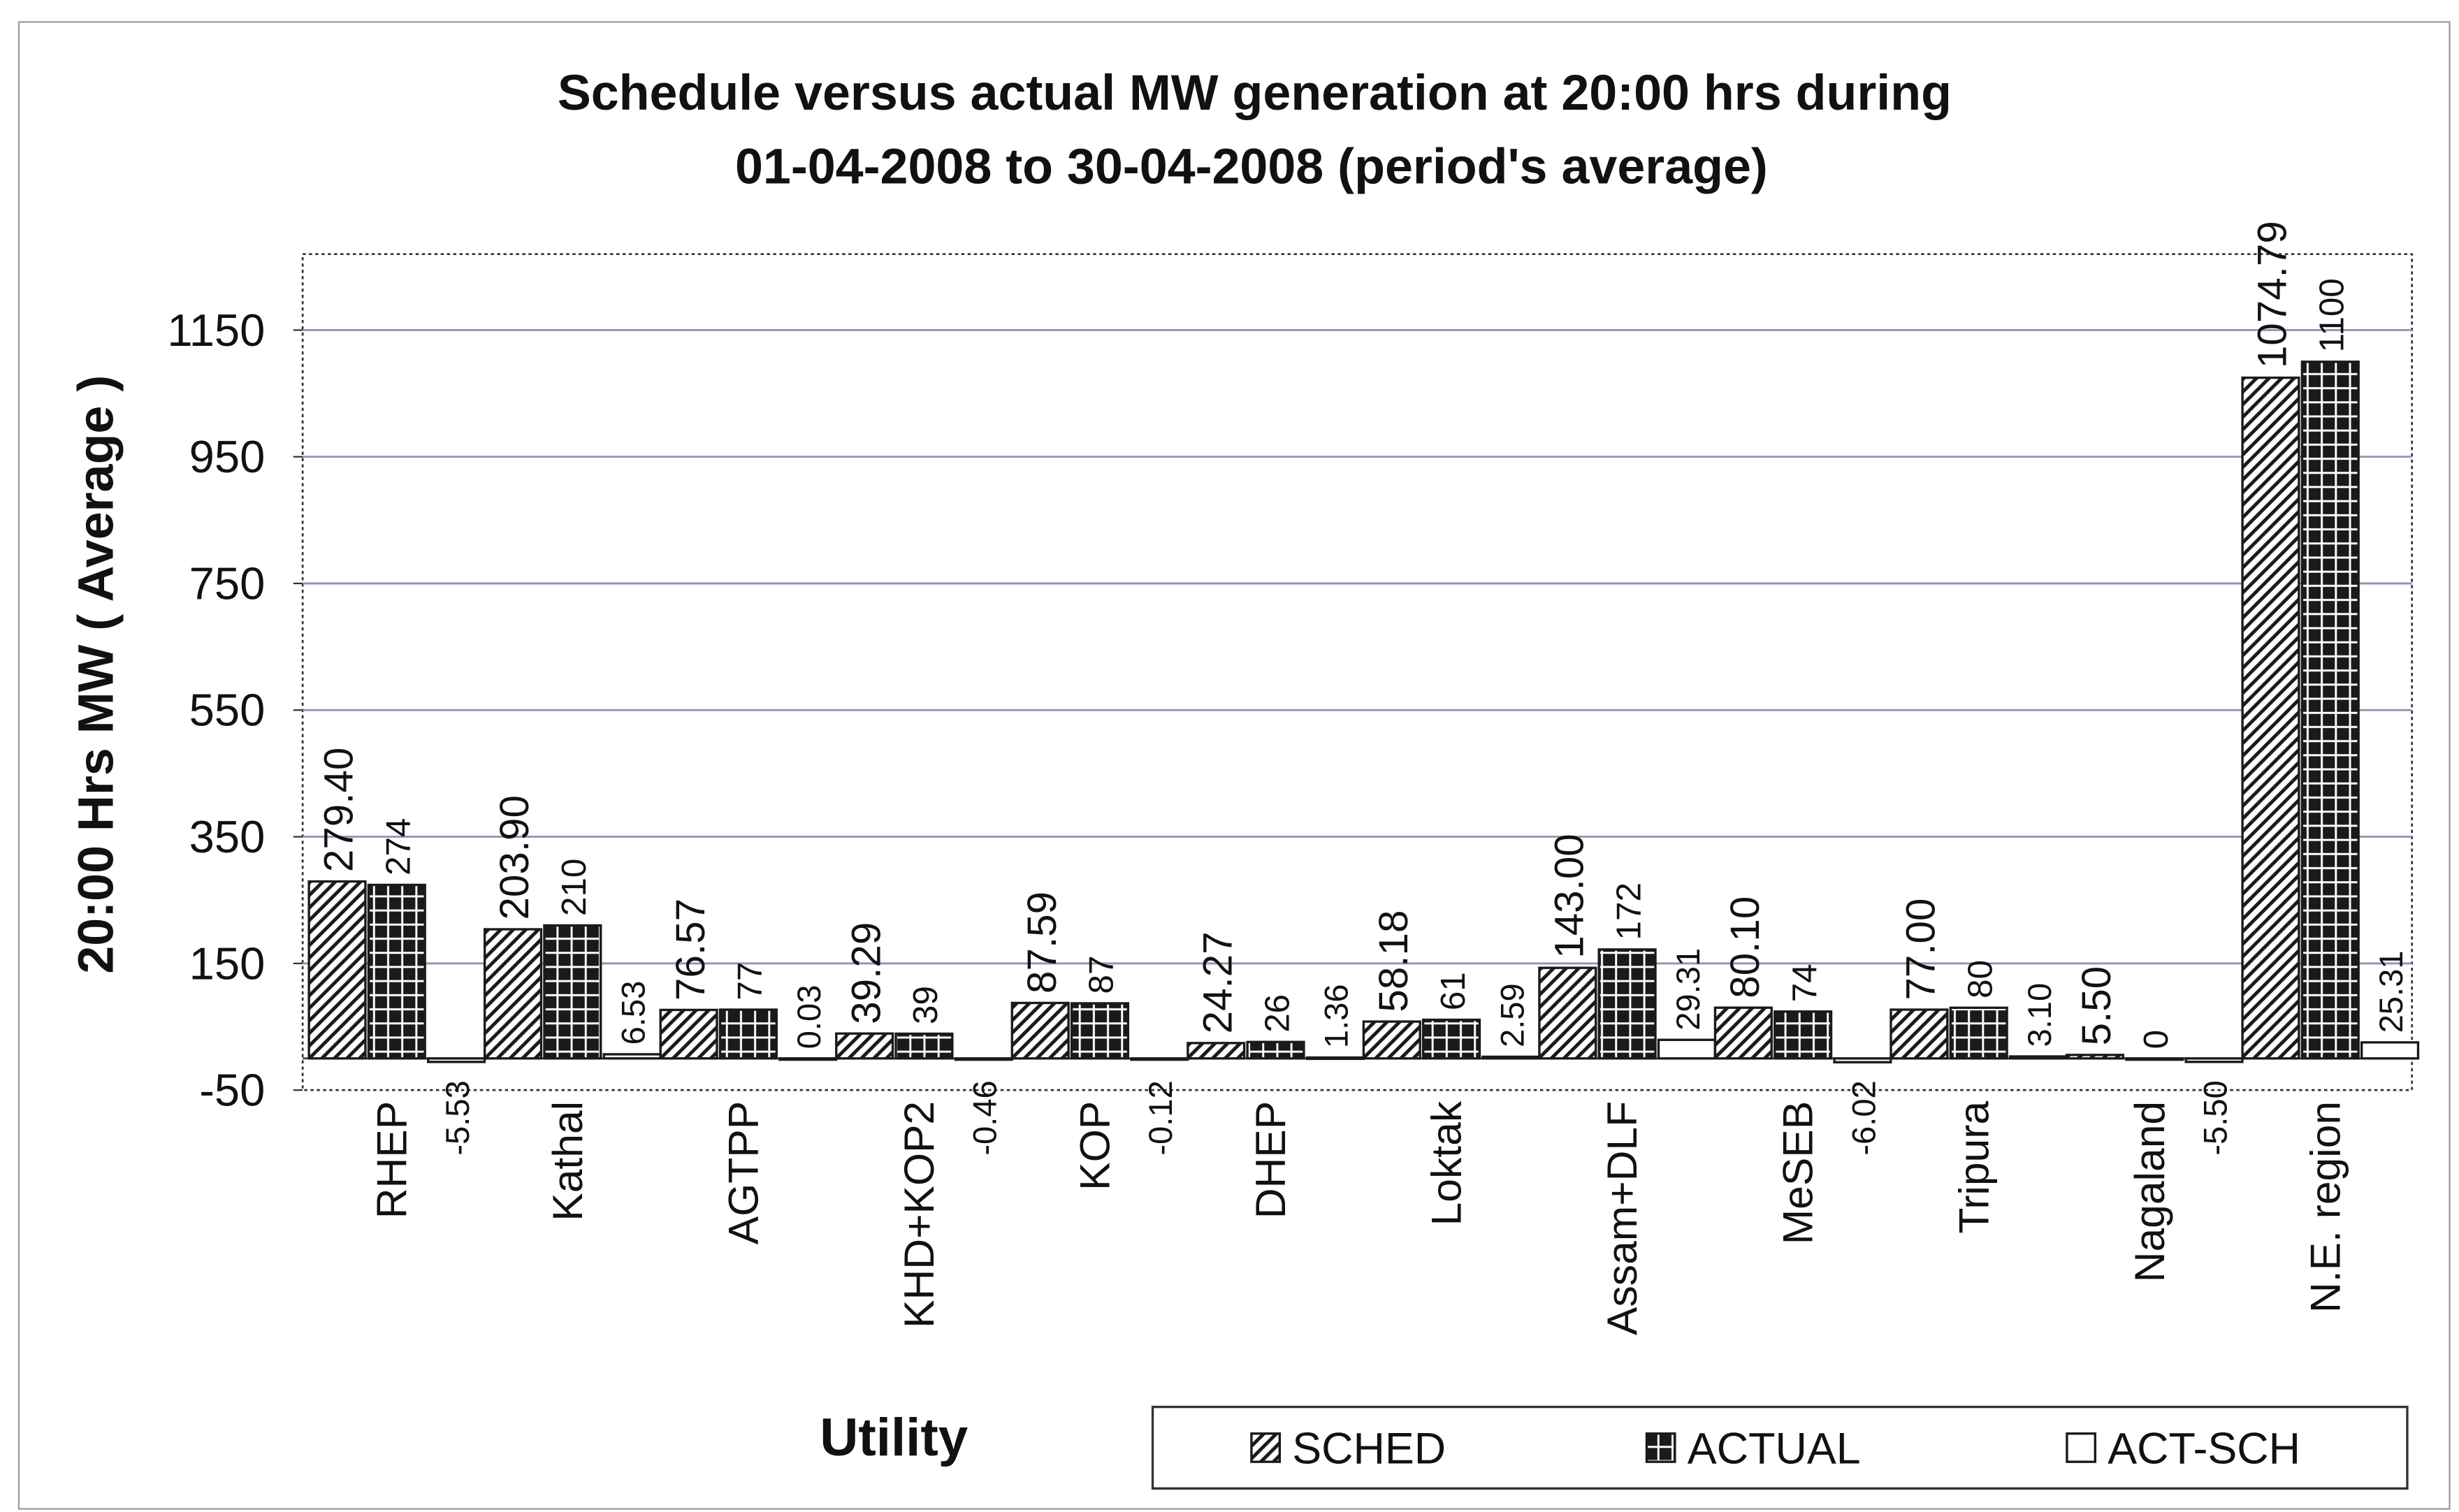  Describe the element at coordinates (1337, 1016) in the screenshot. I see `data-label: 1.36` at that location.